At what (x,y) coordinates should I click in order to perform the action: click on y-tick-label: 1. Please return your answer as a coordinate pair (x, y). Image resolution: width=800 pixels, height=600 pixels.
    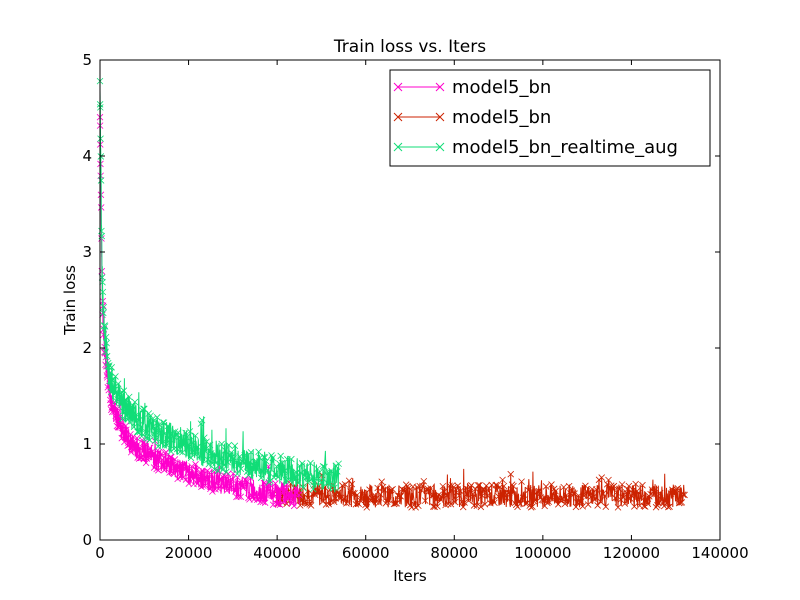
    Looking at the image, I should click on (87, 444).